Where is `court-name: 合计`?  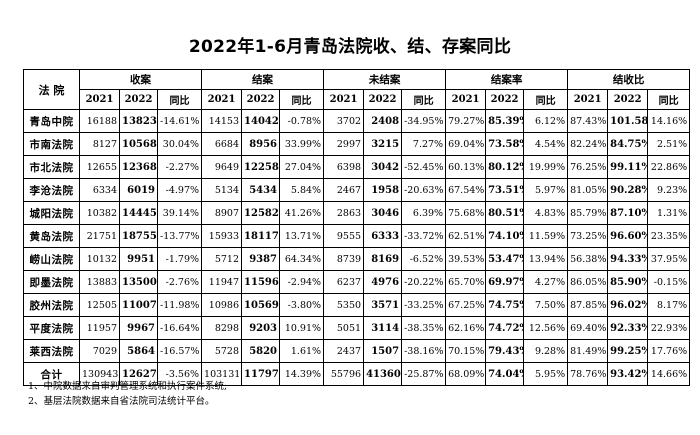 court-name: 合计 is located at coordinates (51, 374).